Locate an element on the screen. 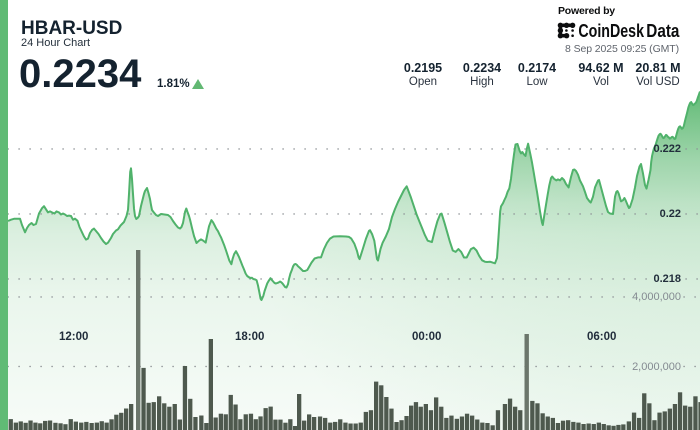  svg-text: Data is located at coordinates (663, 31).